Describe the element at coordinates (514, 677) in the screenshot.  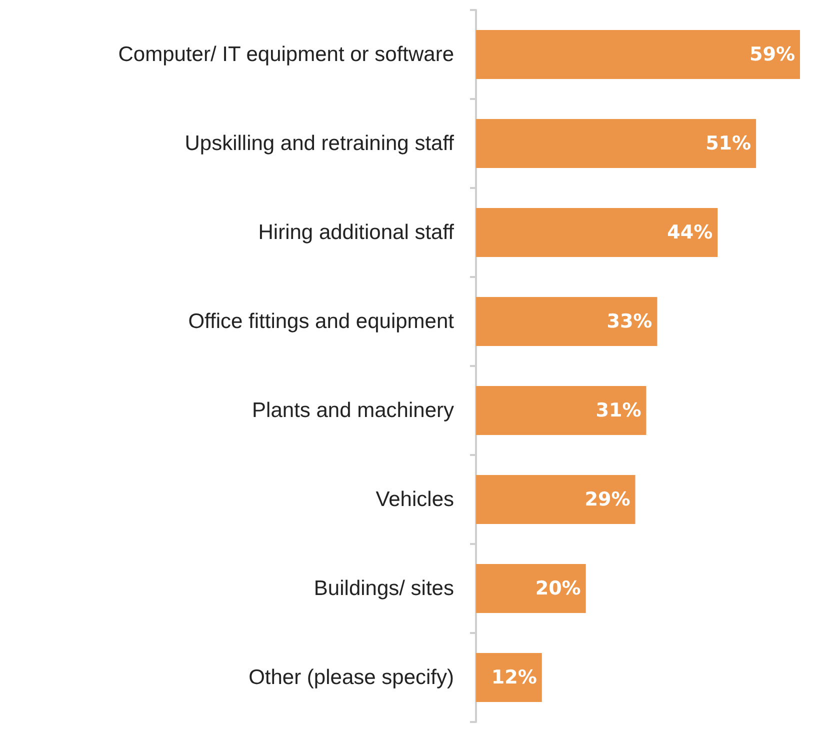
I see `data-label: 12%` at that location.